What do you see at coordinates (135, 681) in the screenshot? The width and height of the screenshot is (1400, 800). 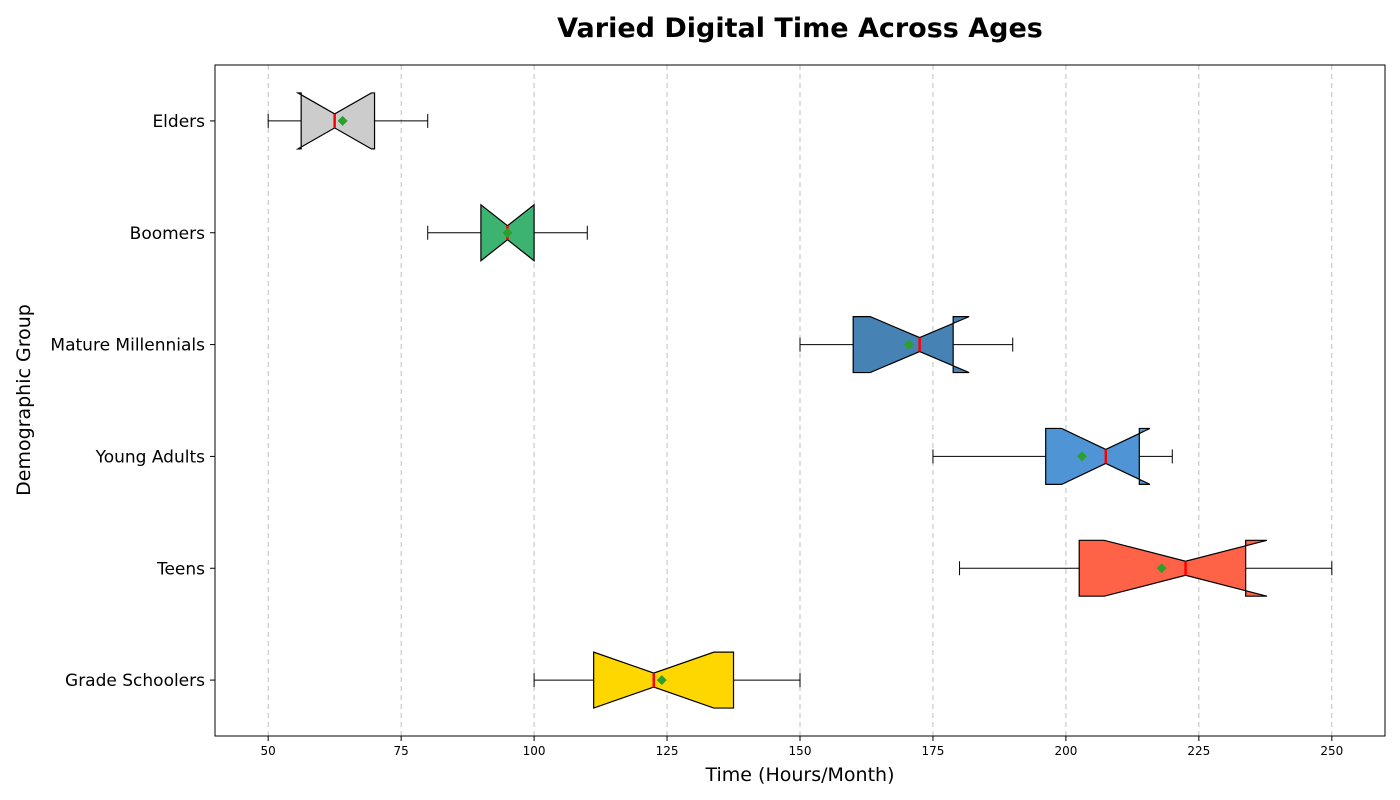 I see `y-tick-label: Grade Schoolers` at bounding box center [135, 681].